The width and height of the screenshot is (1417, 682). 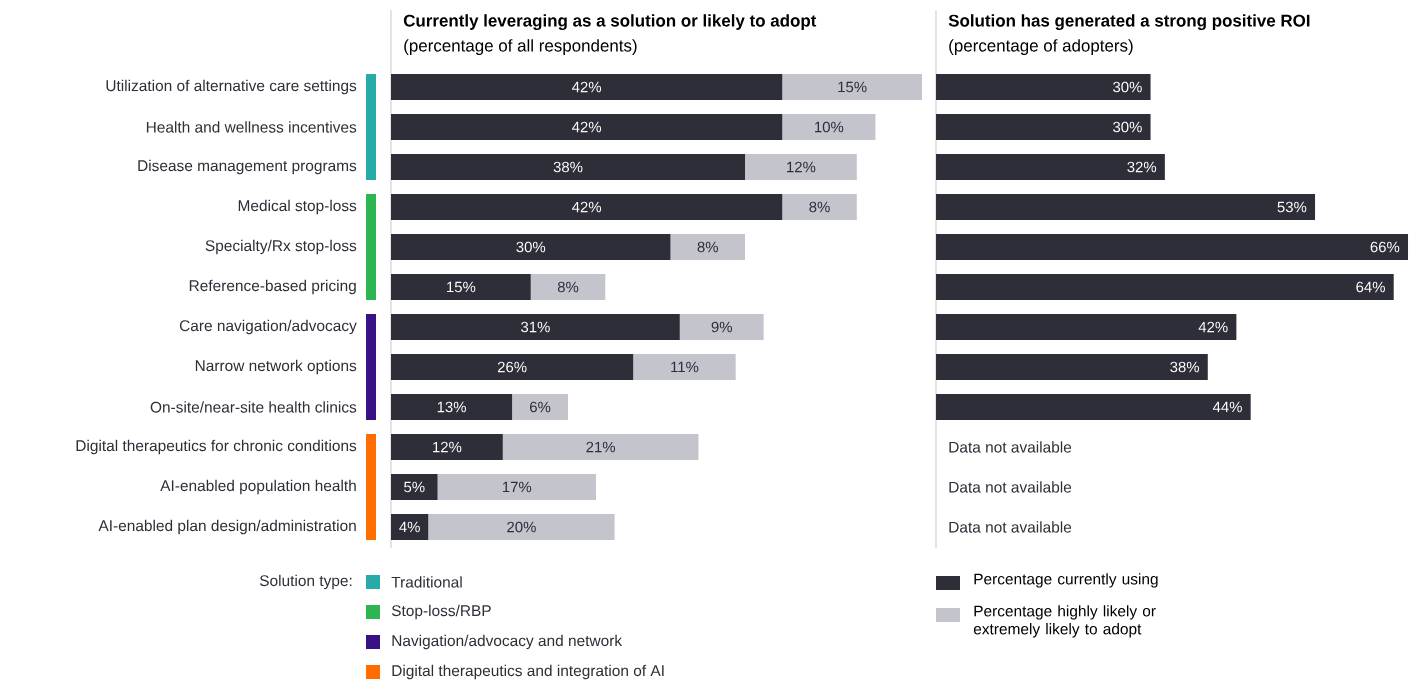 I want to click on data-label: 5%, so click(x=414, y=487).